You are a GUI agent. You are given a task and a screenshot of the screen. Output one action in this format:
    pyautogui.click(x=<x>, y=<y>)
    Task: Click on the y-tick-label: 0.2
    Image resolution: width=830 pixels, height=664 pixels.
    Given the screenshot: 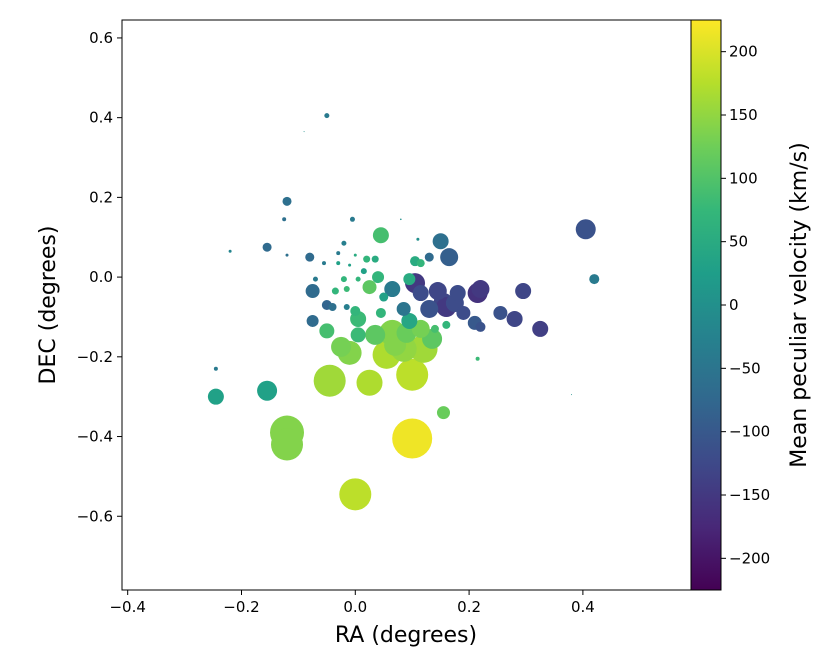 What is the action you would take?
    pyautogui.click(x=101, y=197)
    